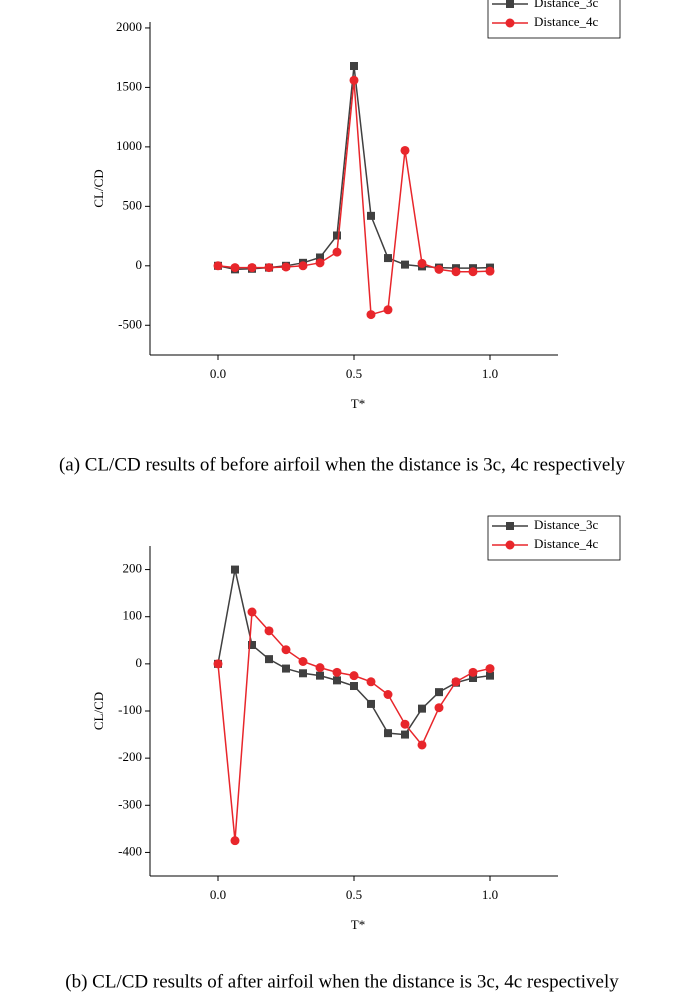 The height and width of the screenshot is (999, 685). I want to click on y-tick-label: 2000, so click(129, 26).